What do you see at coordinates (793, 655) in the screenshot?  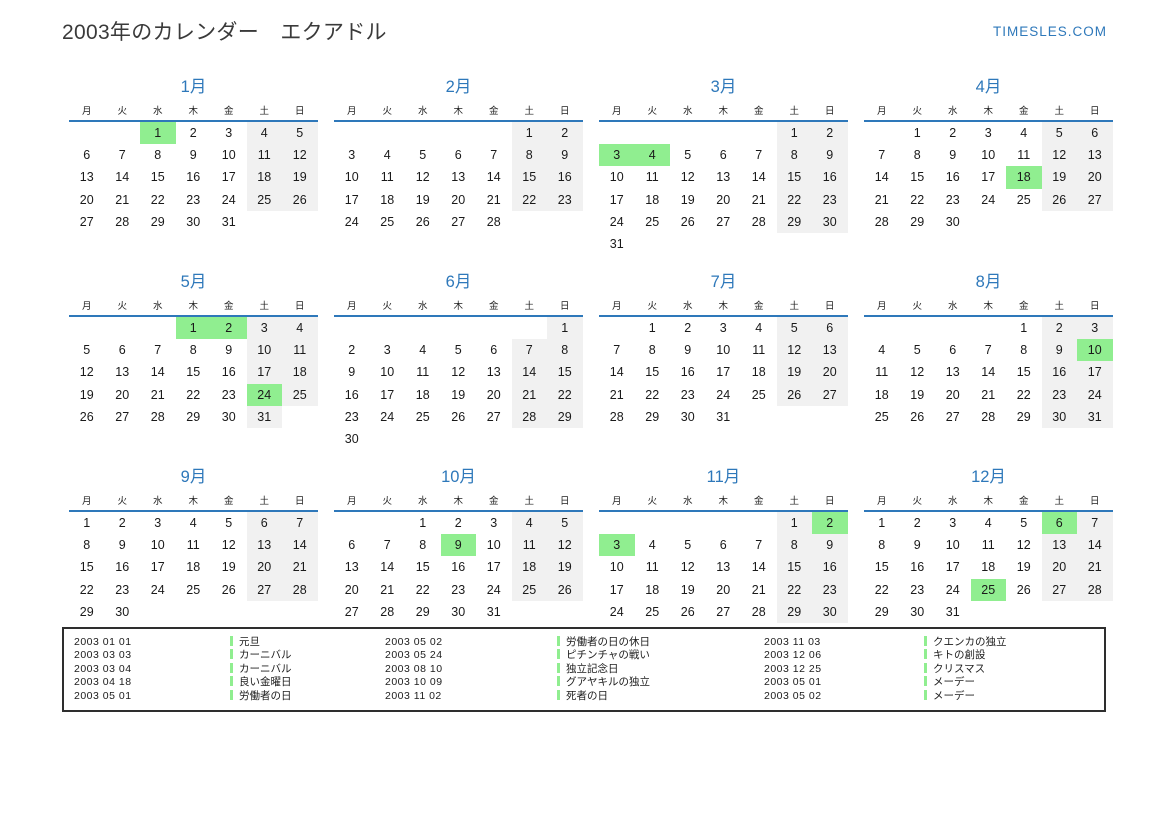 I see `holiday-date: 2003 12 06` at bounding box center [793, 655].